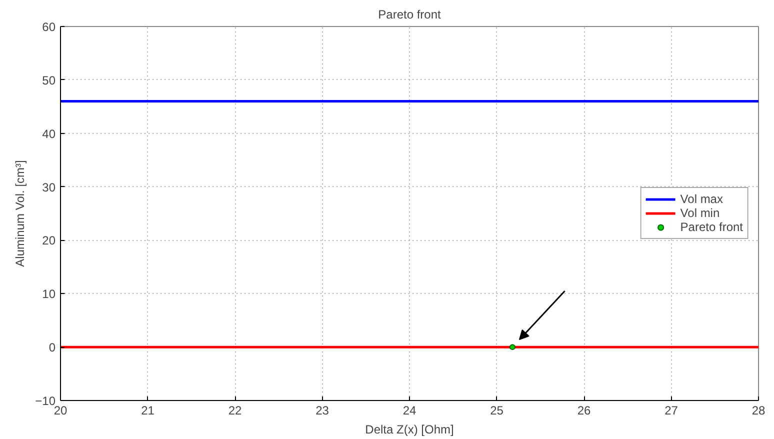 This screenshot has height=439, width=774. What do you see at coordinates (49, 294) in the screenshot?
I see `y-tick-label: 10` at bounding box center [49, 294].